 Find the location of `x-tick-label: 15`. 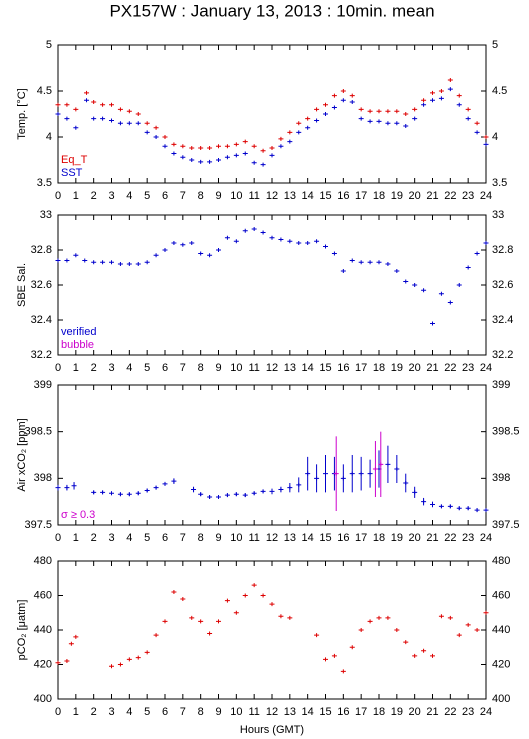

x-tick-label: 15 is located at coordinates (325, 196).